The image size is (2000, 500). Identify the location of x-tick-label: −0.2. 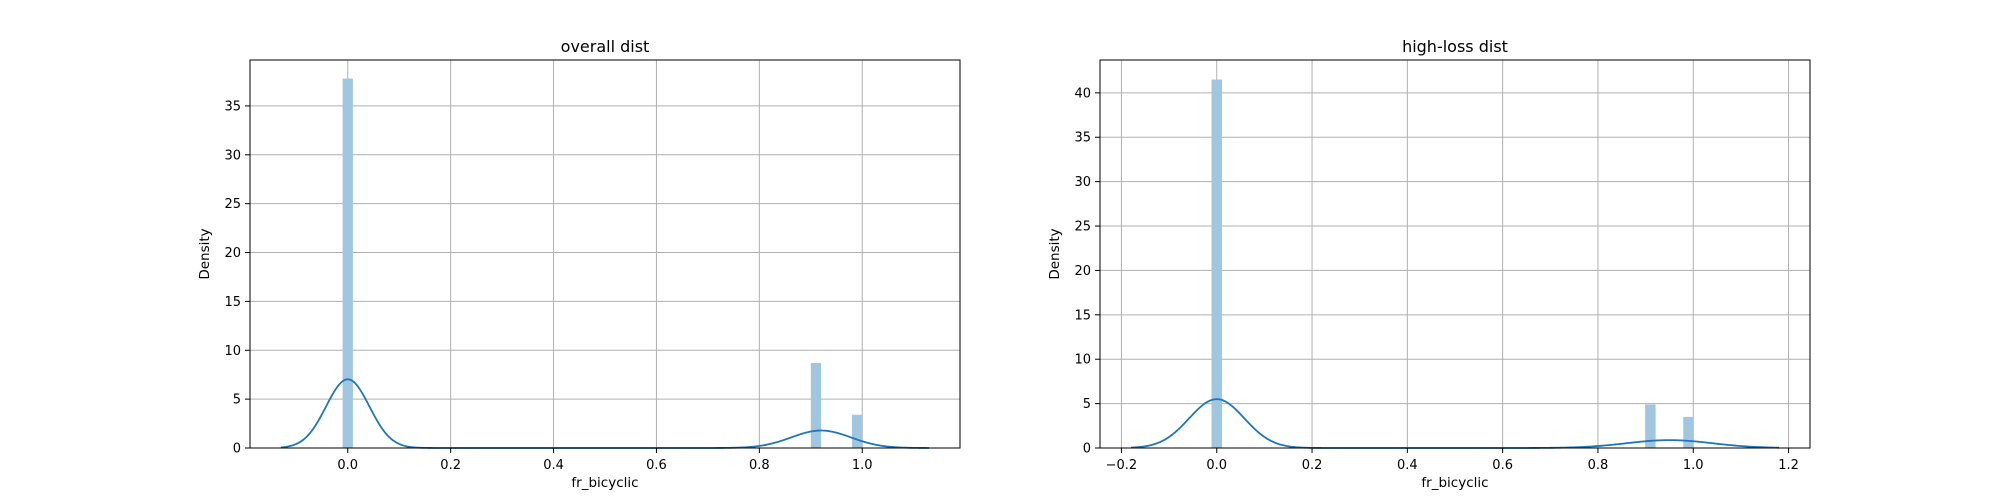
(1122, 465).